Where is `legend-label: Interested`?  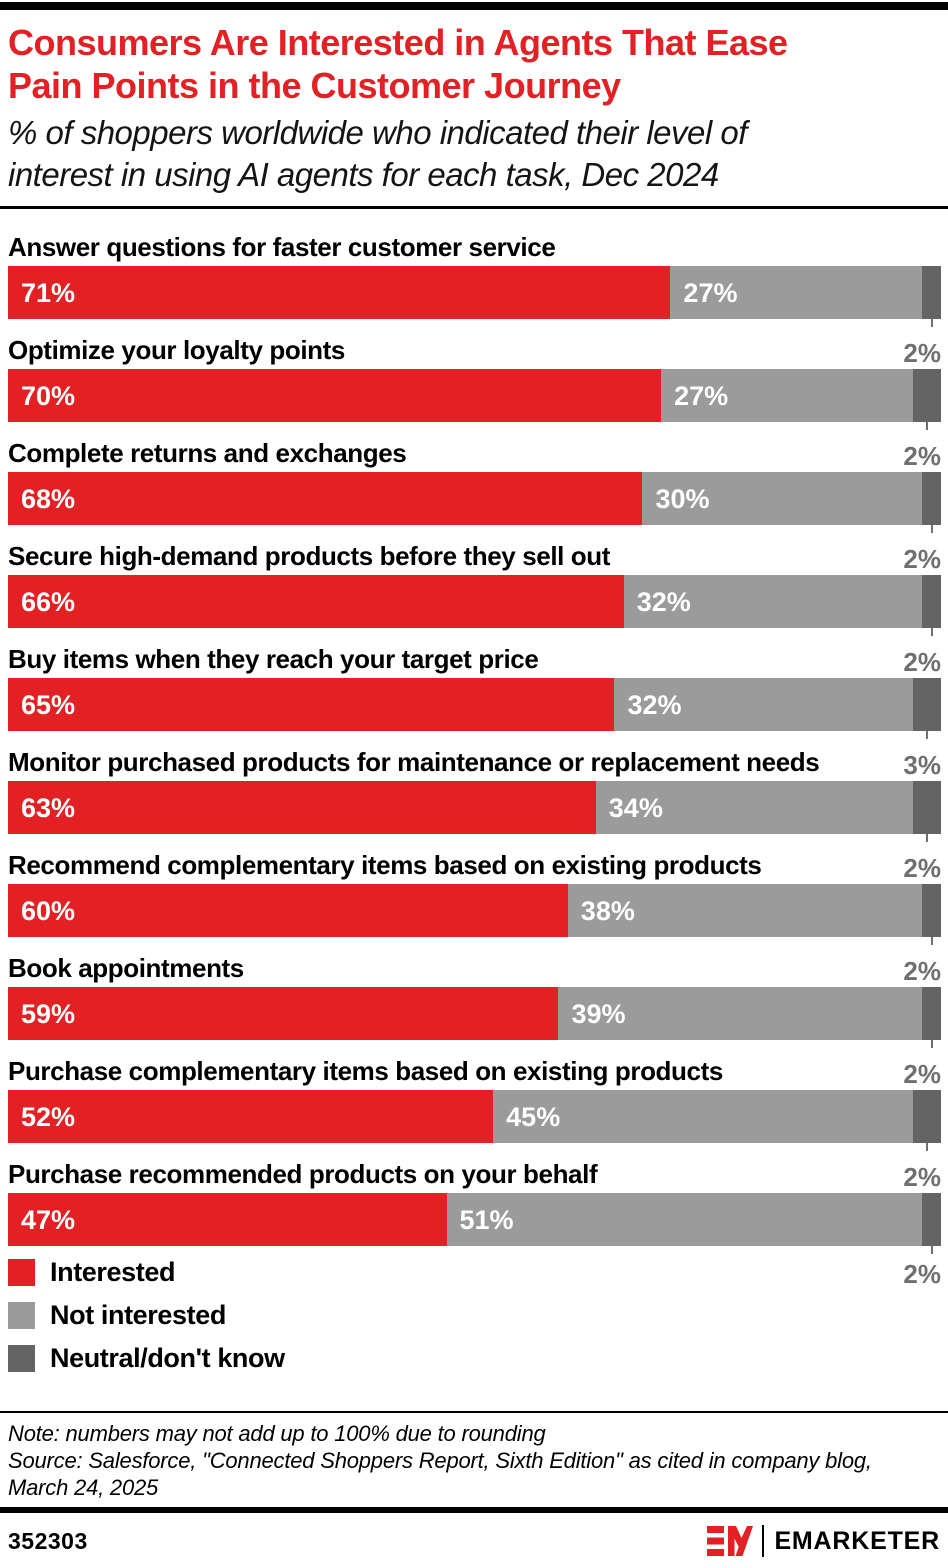 legend-label: Interested is located at coordinates (113, 1272).